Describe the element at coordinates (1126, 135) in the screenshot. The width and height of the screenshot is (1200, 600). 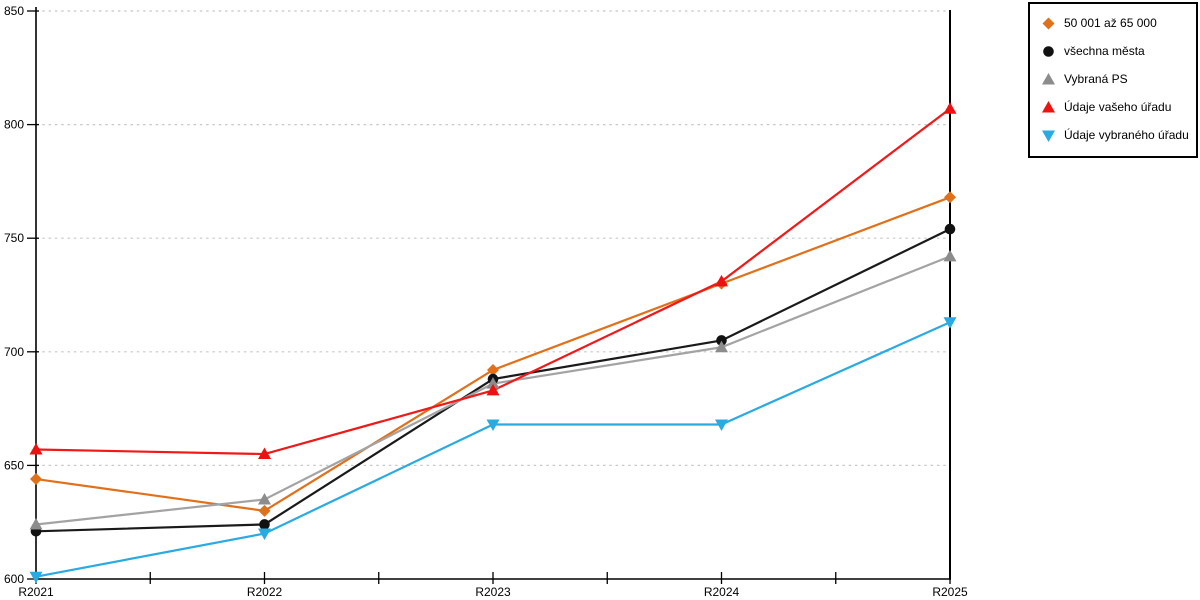
I see `legend-label: Údaje vybraného úřadu` at that location.